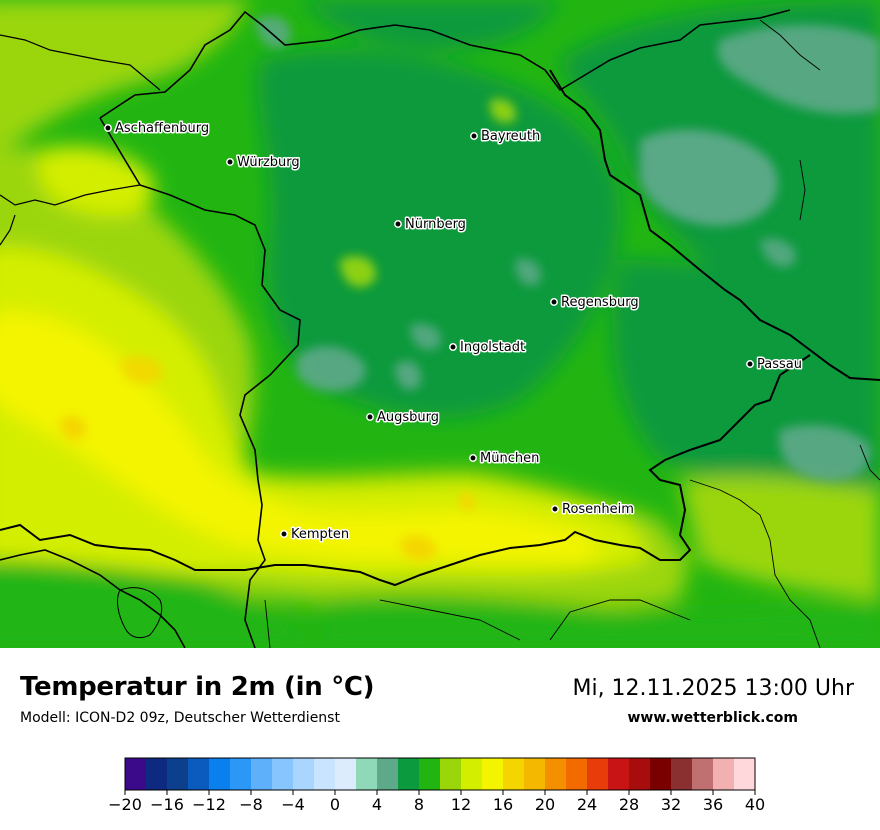 The height and width of the screenshot is (830, 880). What do you see at coordinates (755, 804) in the screenshot?
I see `legend-tick-label: 40` at bounding box center [755, 804].